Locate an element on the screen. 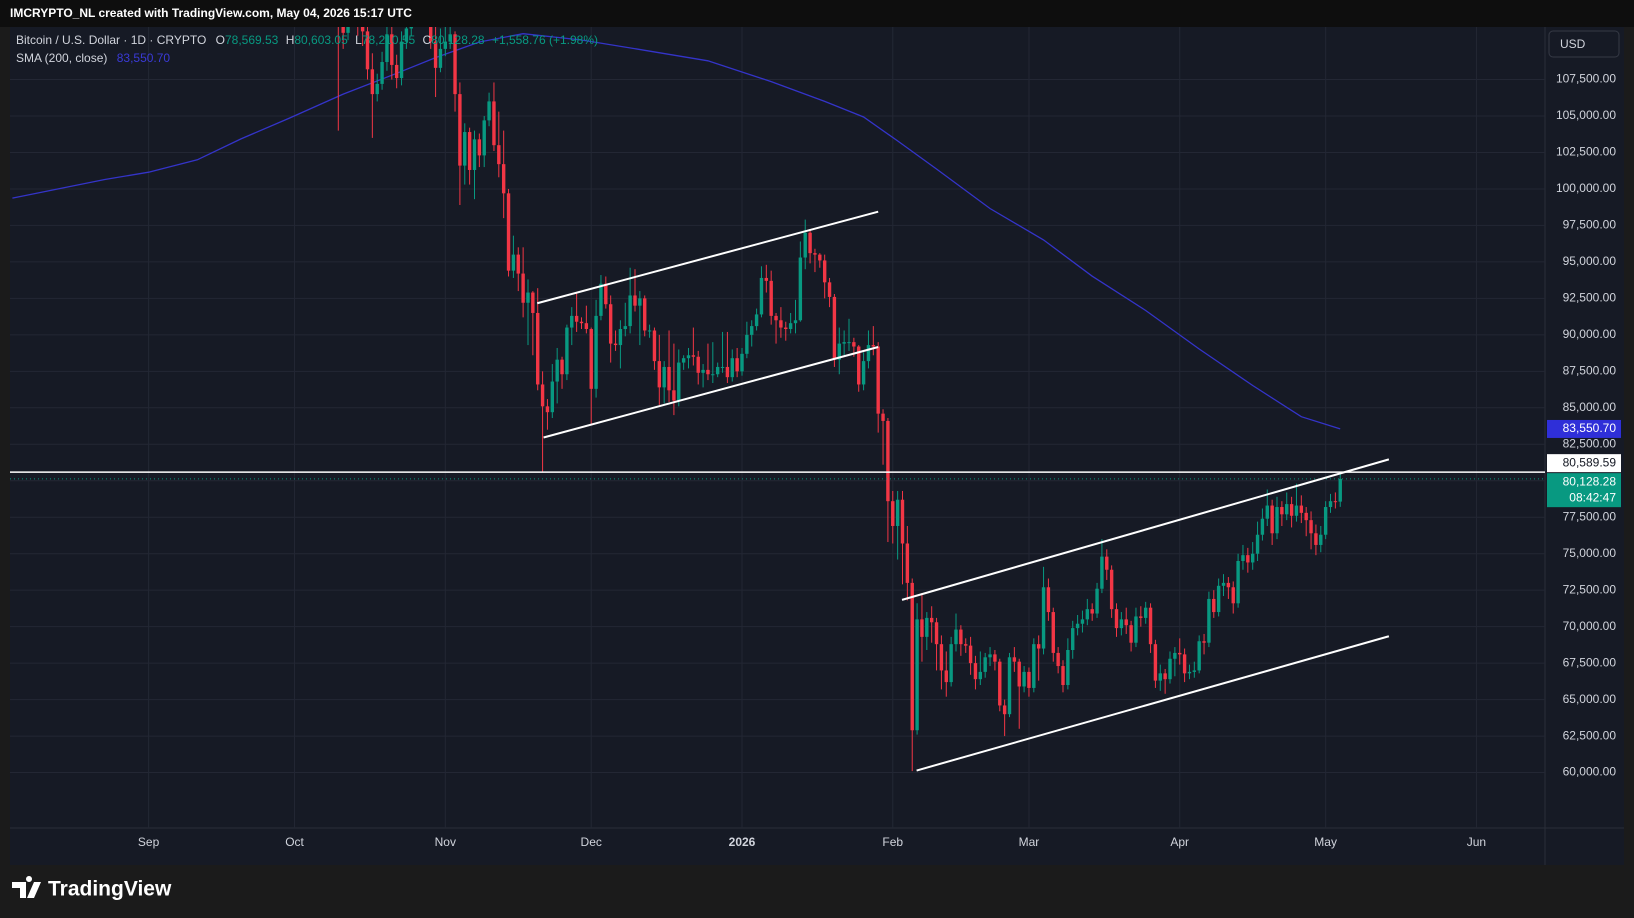  legend-key: L is located at coordinates (358, 40).